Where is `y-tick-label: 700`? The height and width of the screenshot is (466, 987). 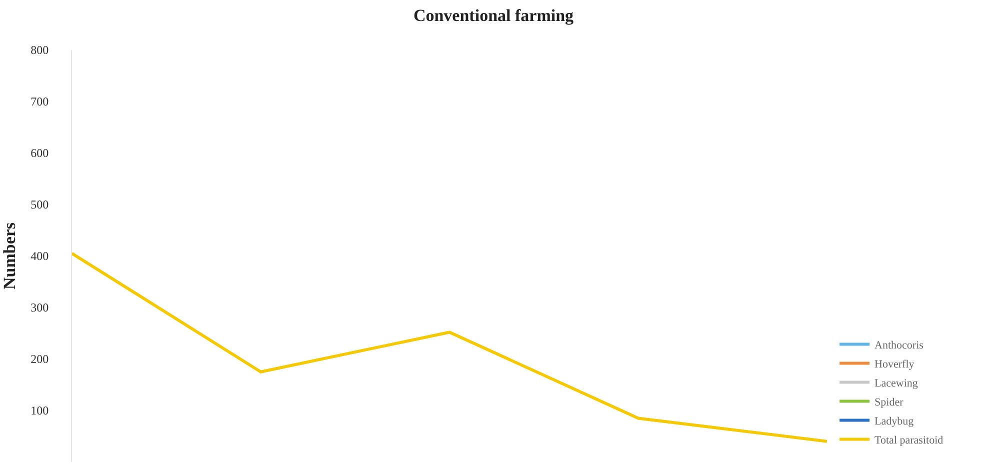 y-tick-label: 700 is located at coordinates (39, 101).